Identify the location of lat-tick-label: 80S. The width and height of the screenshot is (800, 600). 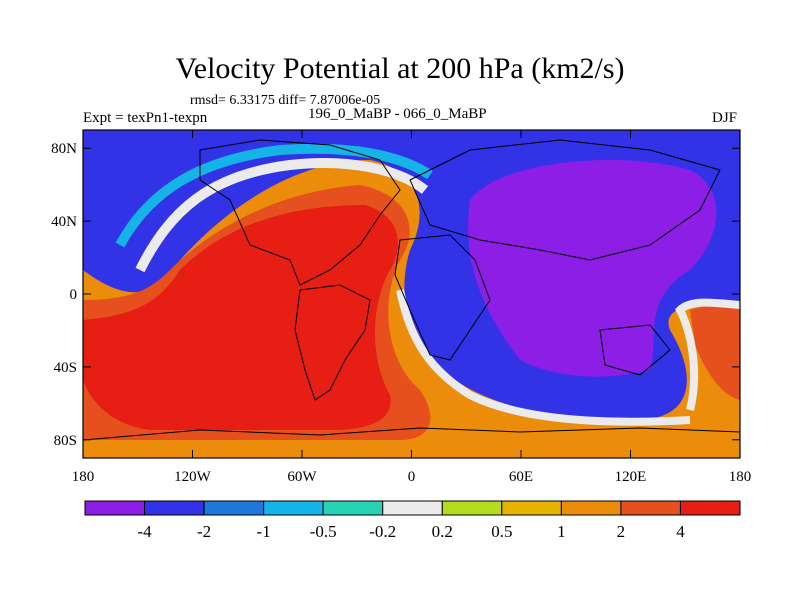
(65, 441).